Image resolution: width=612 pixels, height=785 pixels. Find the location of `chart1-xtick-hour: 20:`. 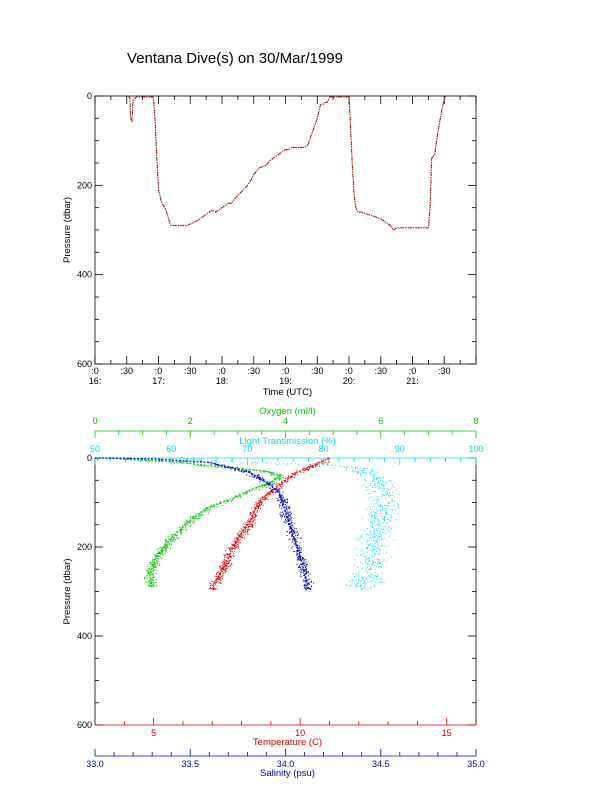

chart1-xtick-hour: 20: is located at coordinates (349, 381).